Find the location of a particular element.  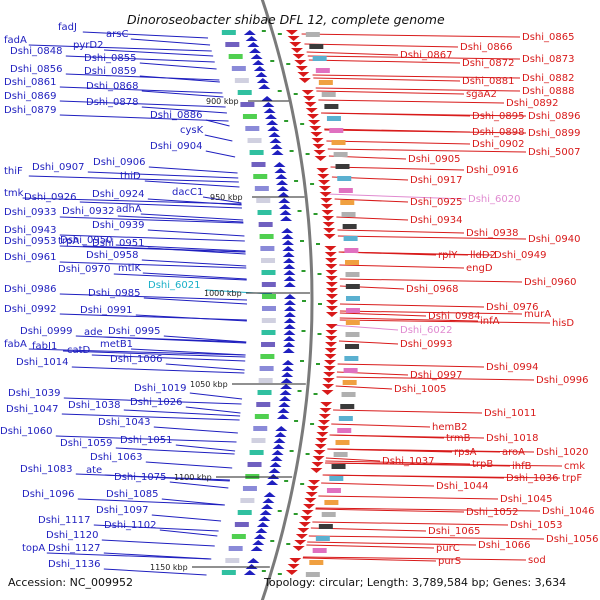

gene-label-metb1: metB1 is located at coordinates (116, 344).